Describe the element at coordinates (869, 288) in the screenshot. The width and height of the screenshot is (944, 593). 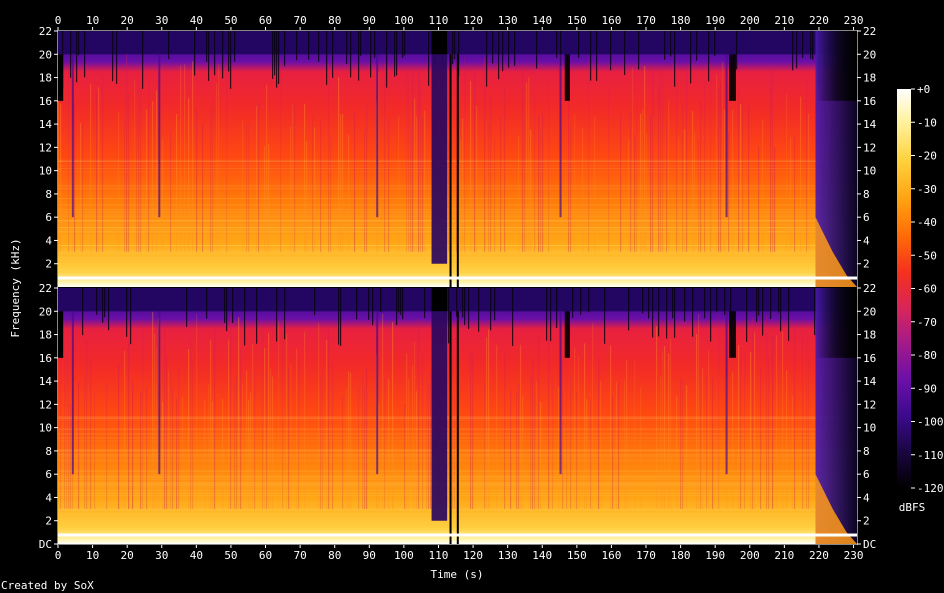
I see `y-tick-label-right: 22` at that location.